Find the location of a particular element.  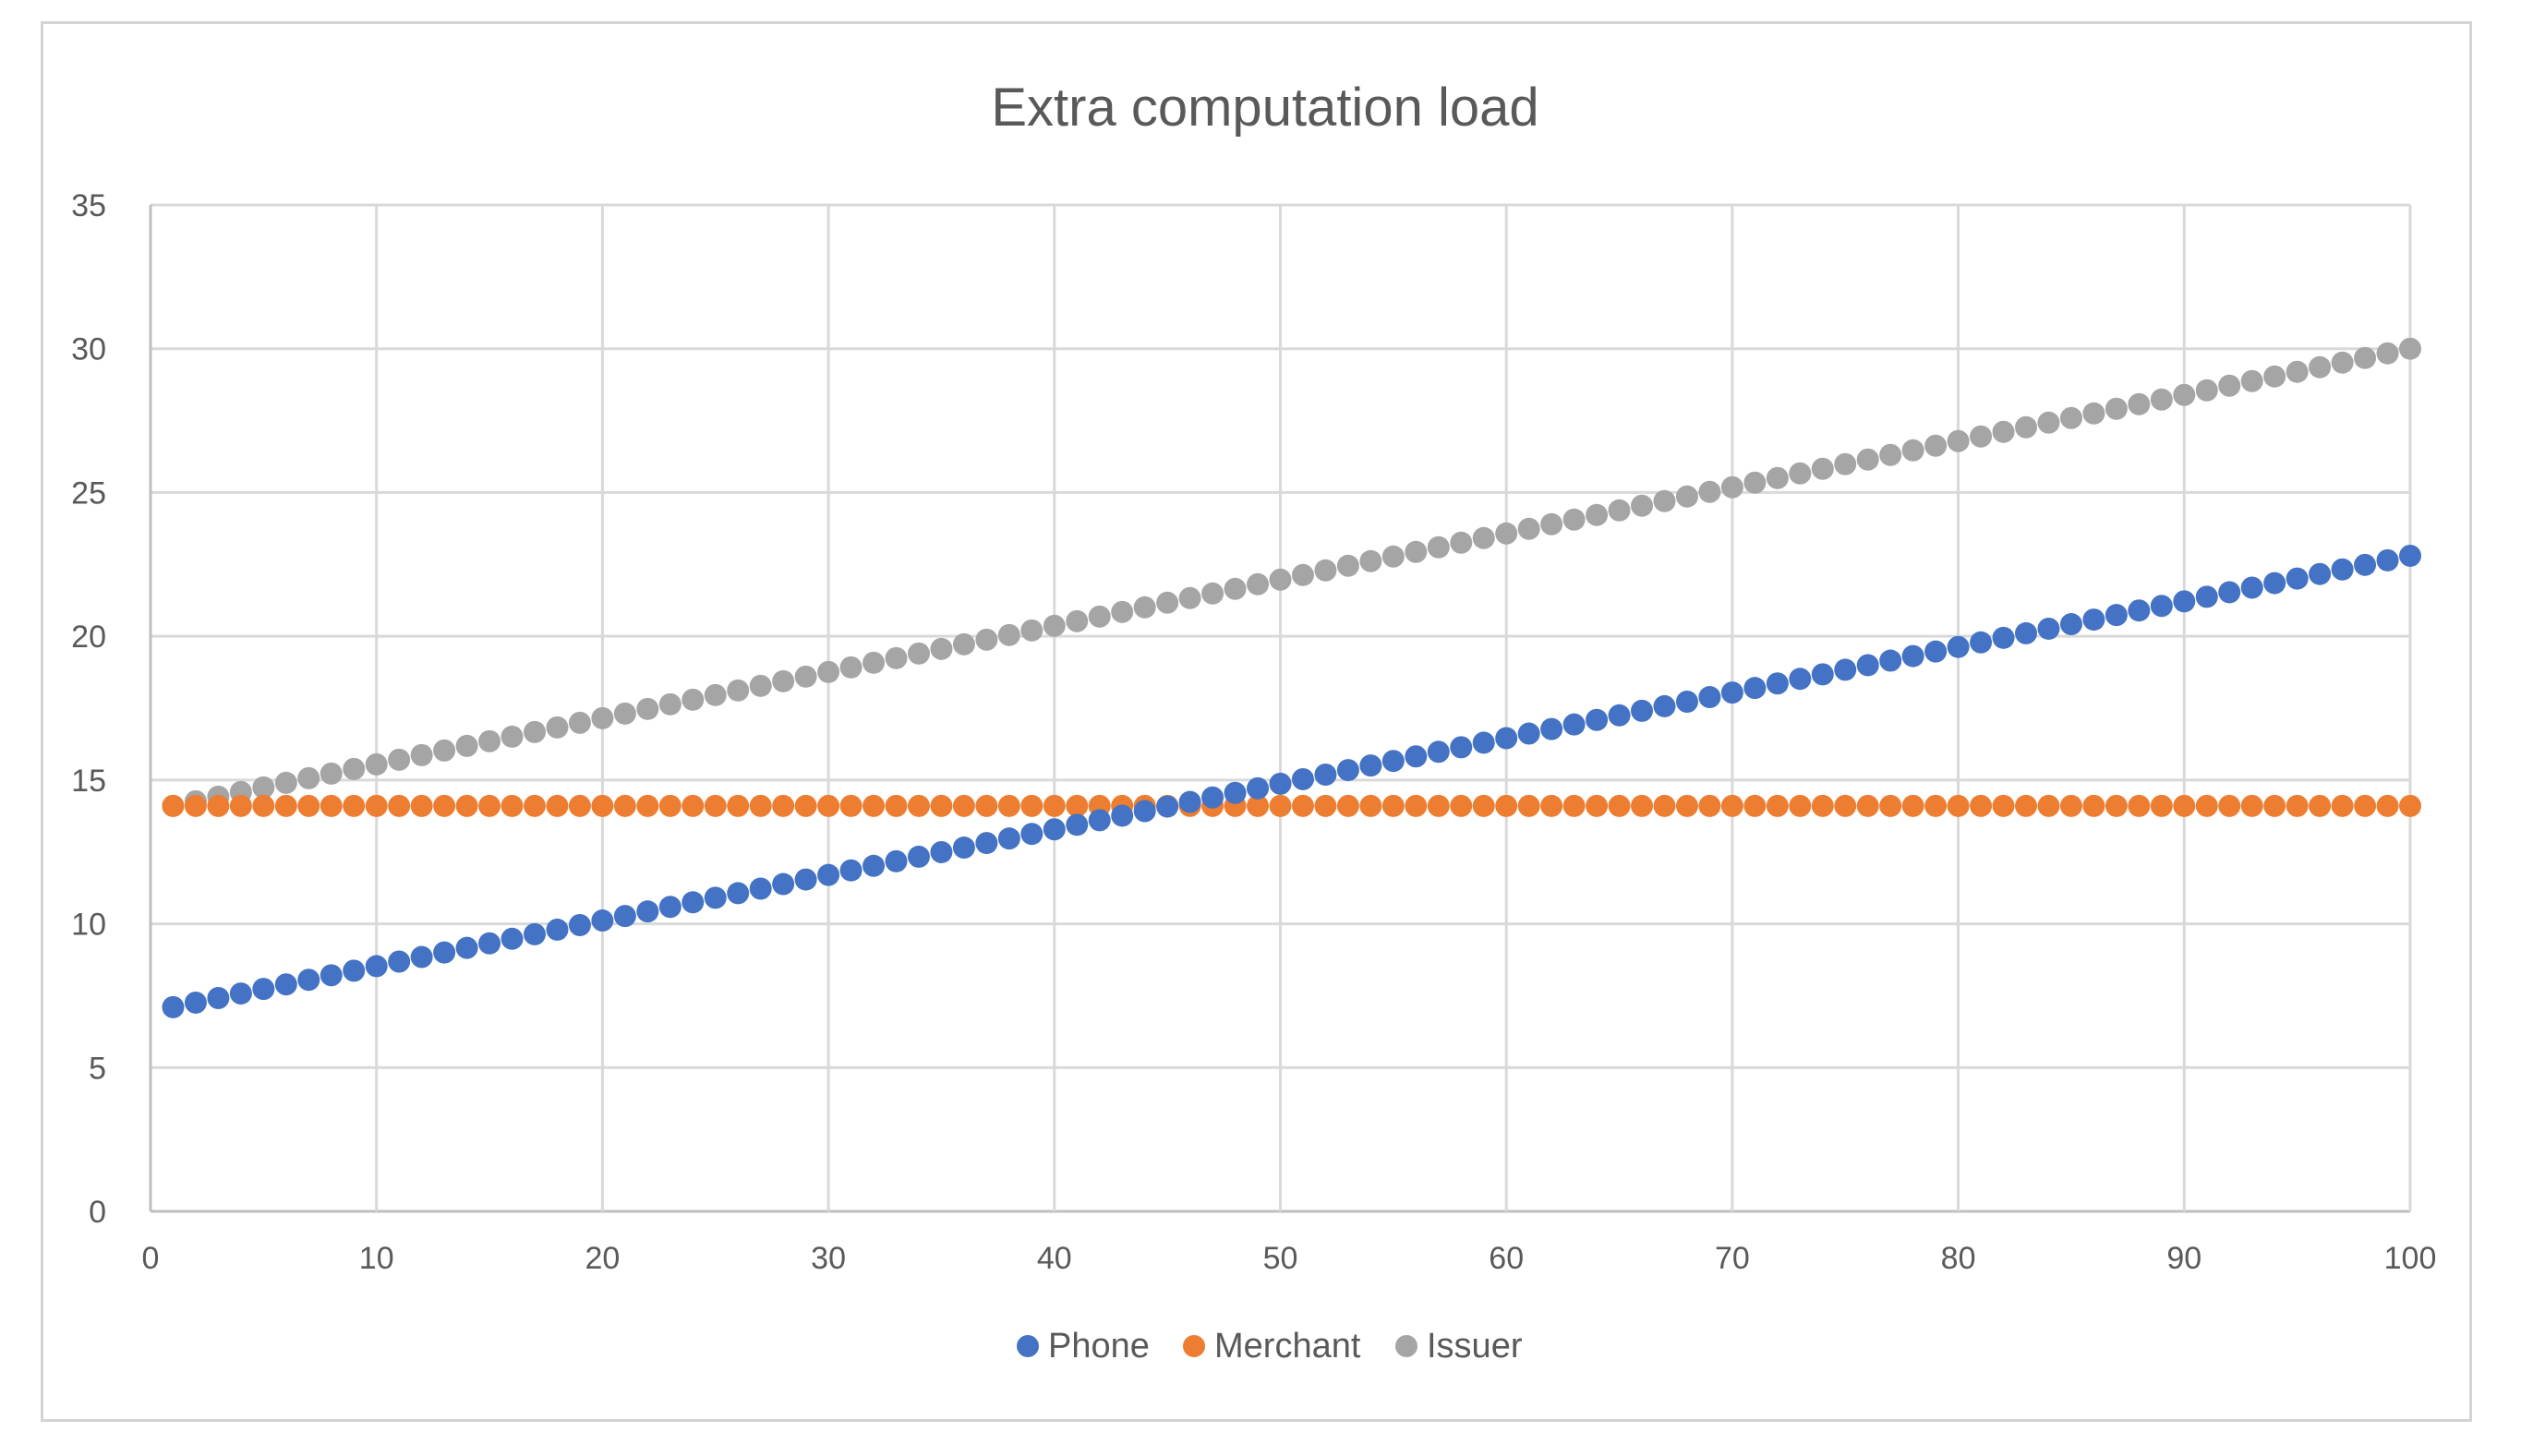

x-tick-label: 50 is located at coordinates (1281, 1258).